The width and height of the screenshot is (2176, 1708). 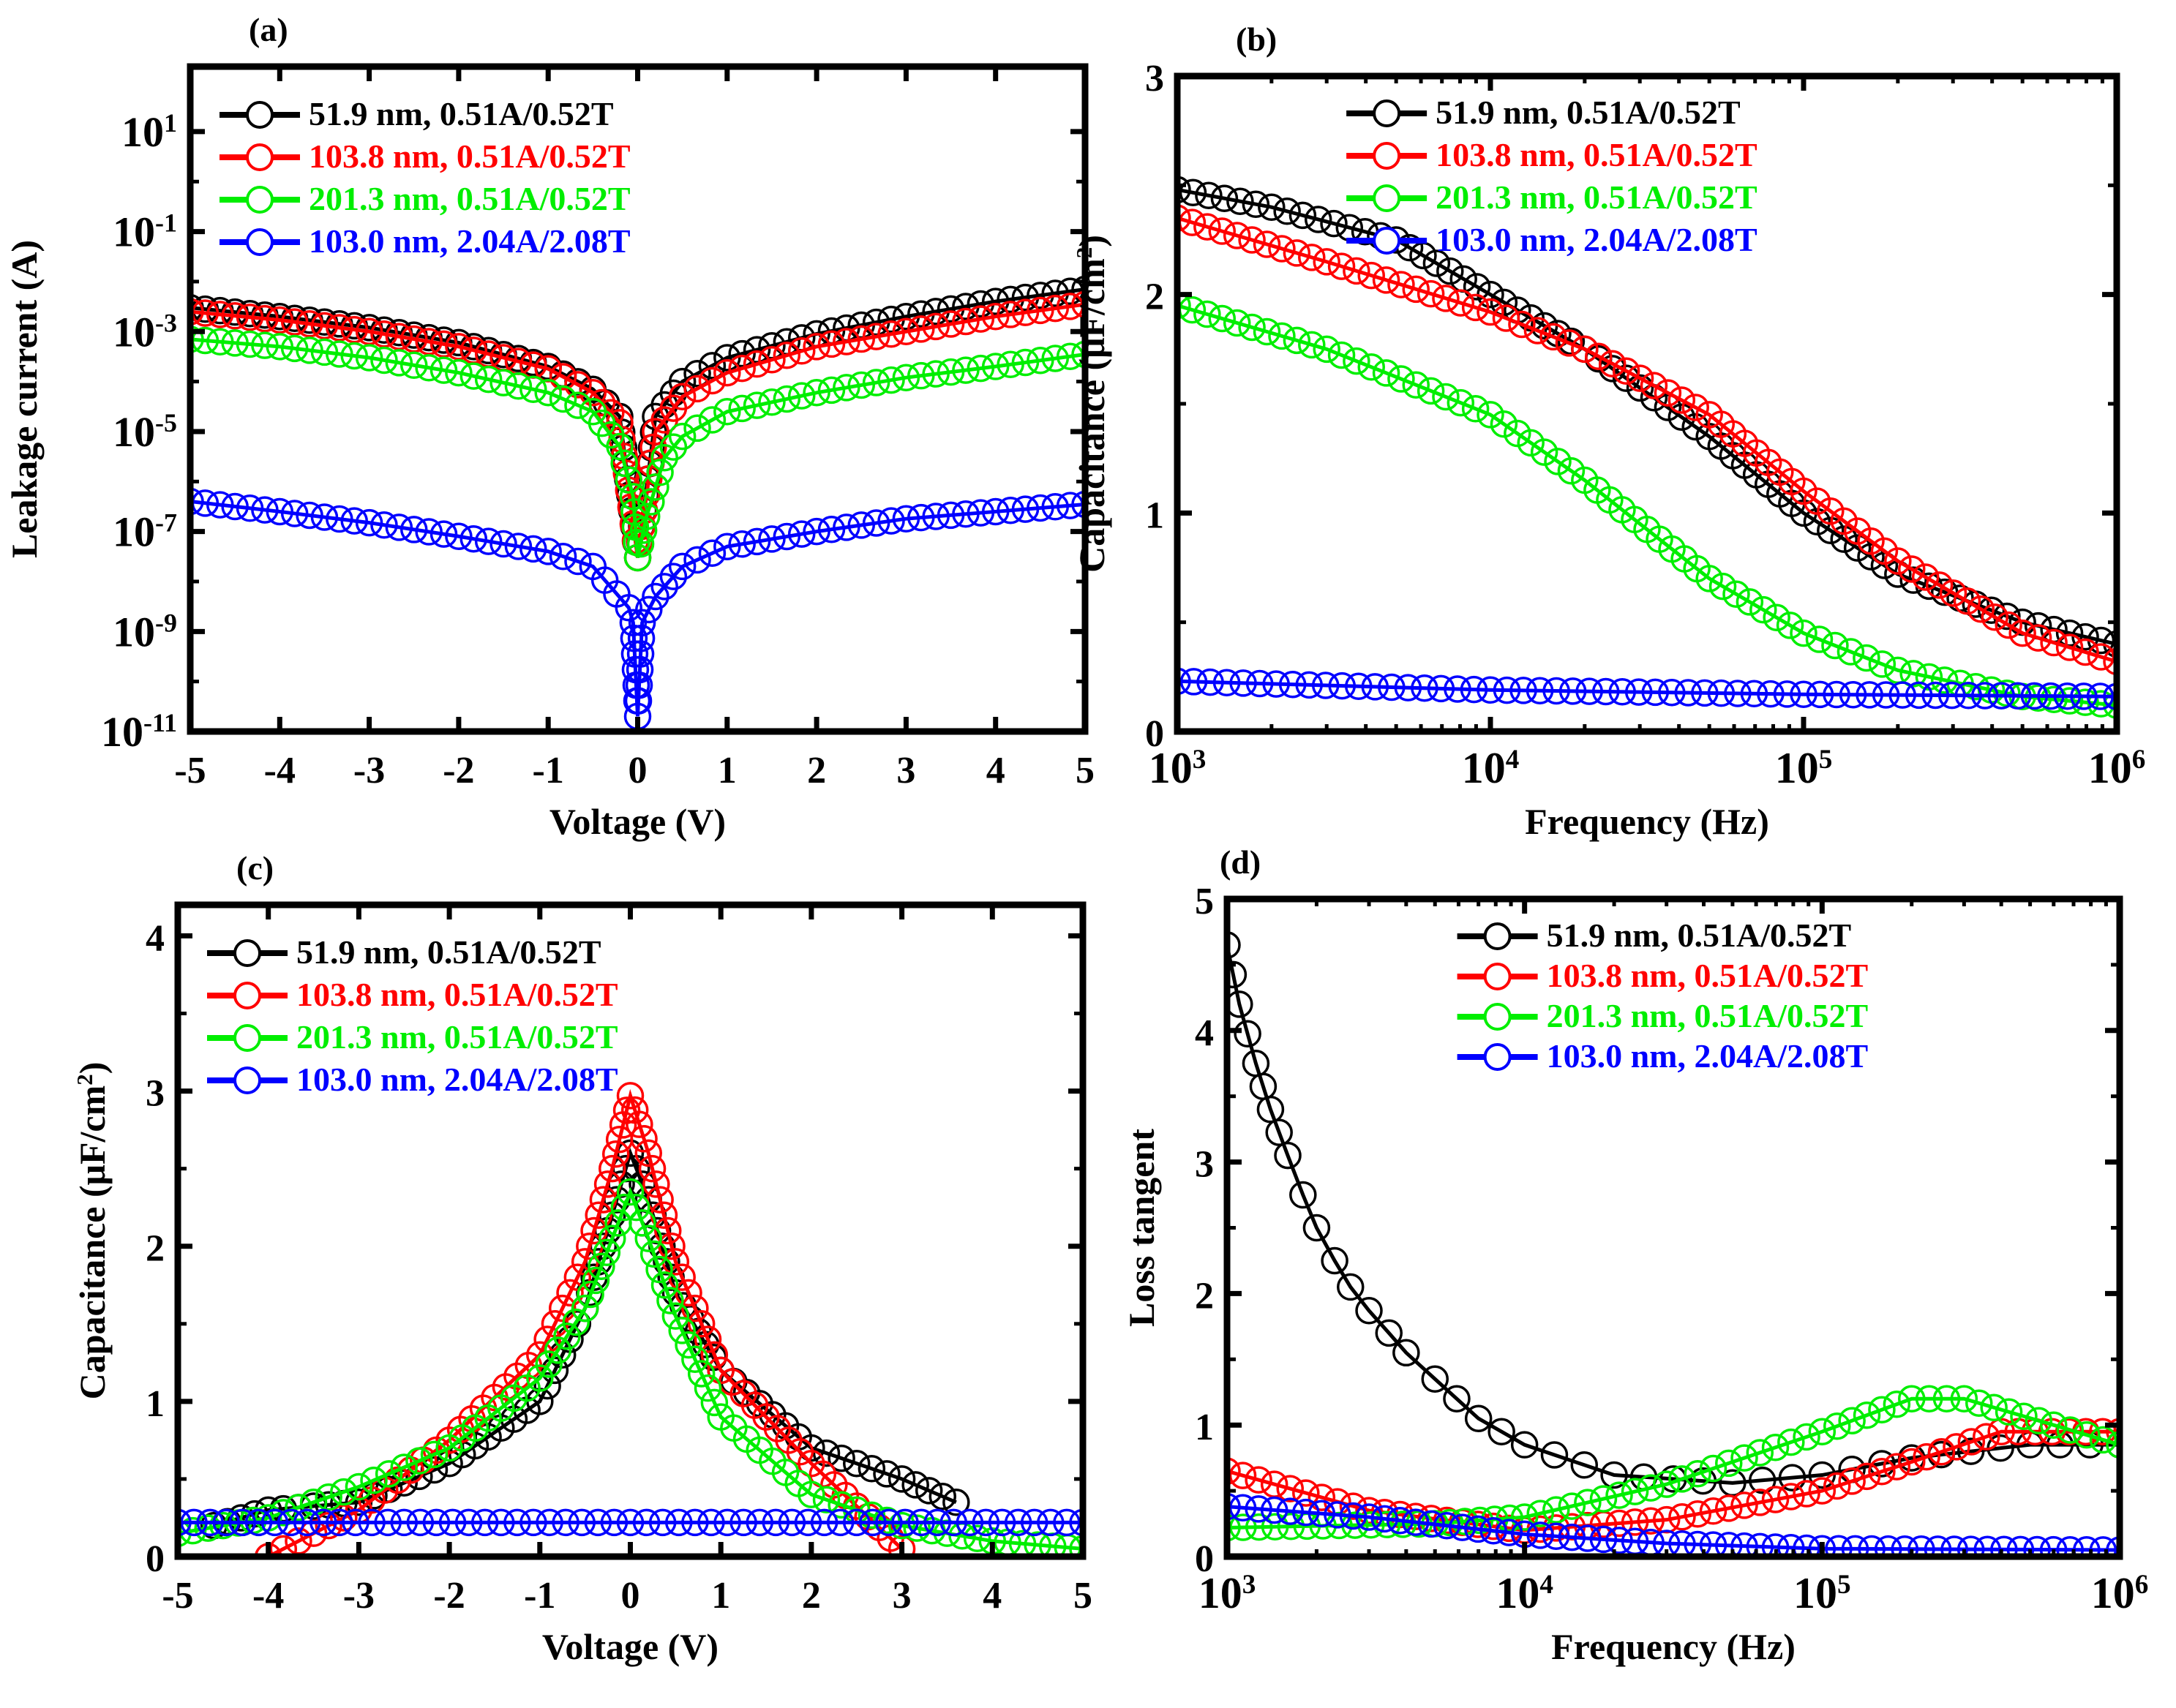 What do you see at coordinates (637, 821) in the screenshot?
I see `x-axis-label: Voltage (V)` at bounding box center [637, 821].